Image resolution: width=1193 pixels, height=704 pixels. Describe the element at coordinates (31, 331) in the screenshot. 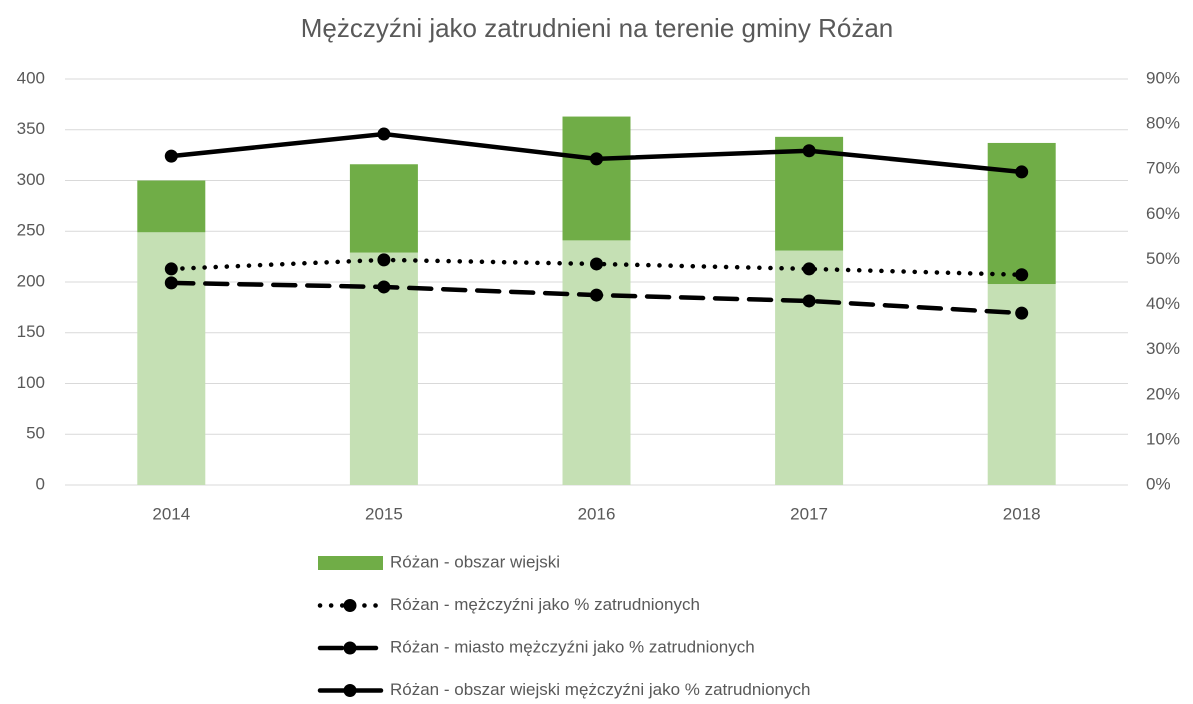

I see `y-tick-label: 150` at that location.